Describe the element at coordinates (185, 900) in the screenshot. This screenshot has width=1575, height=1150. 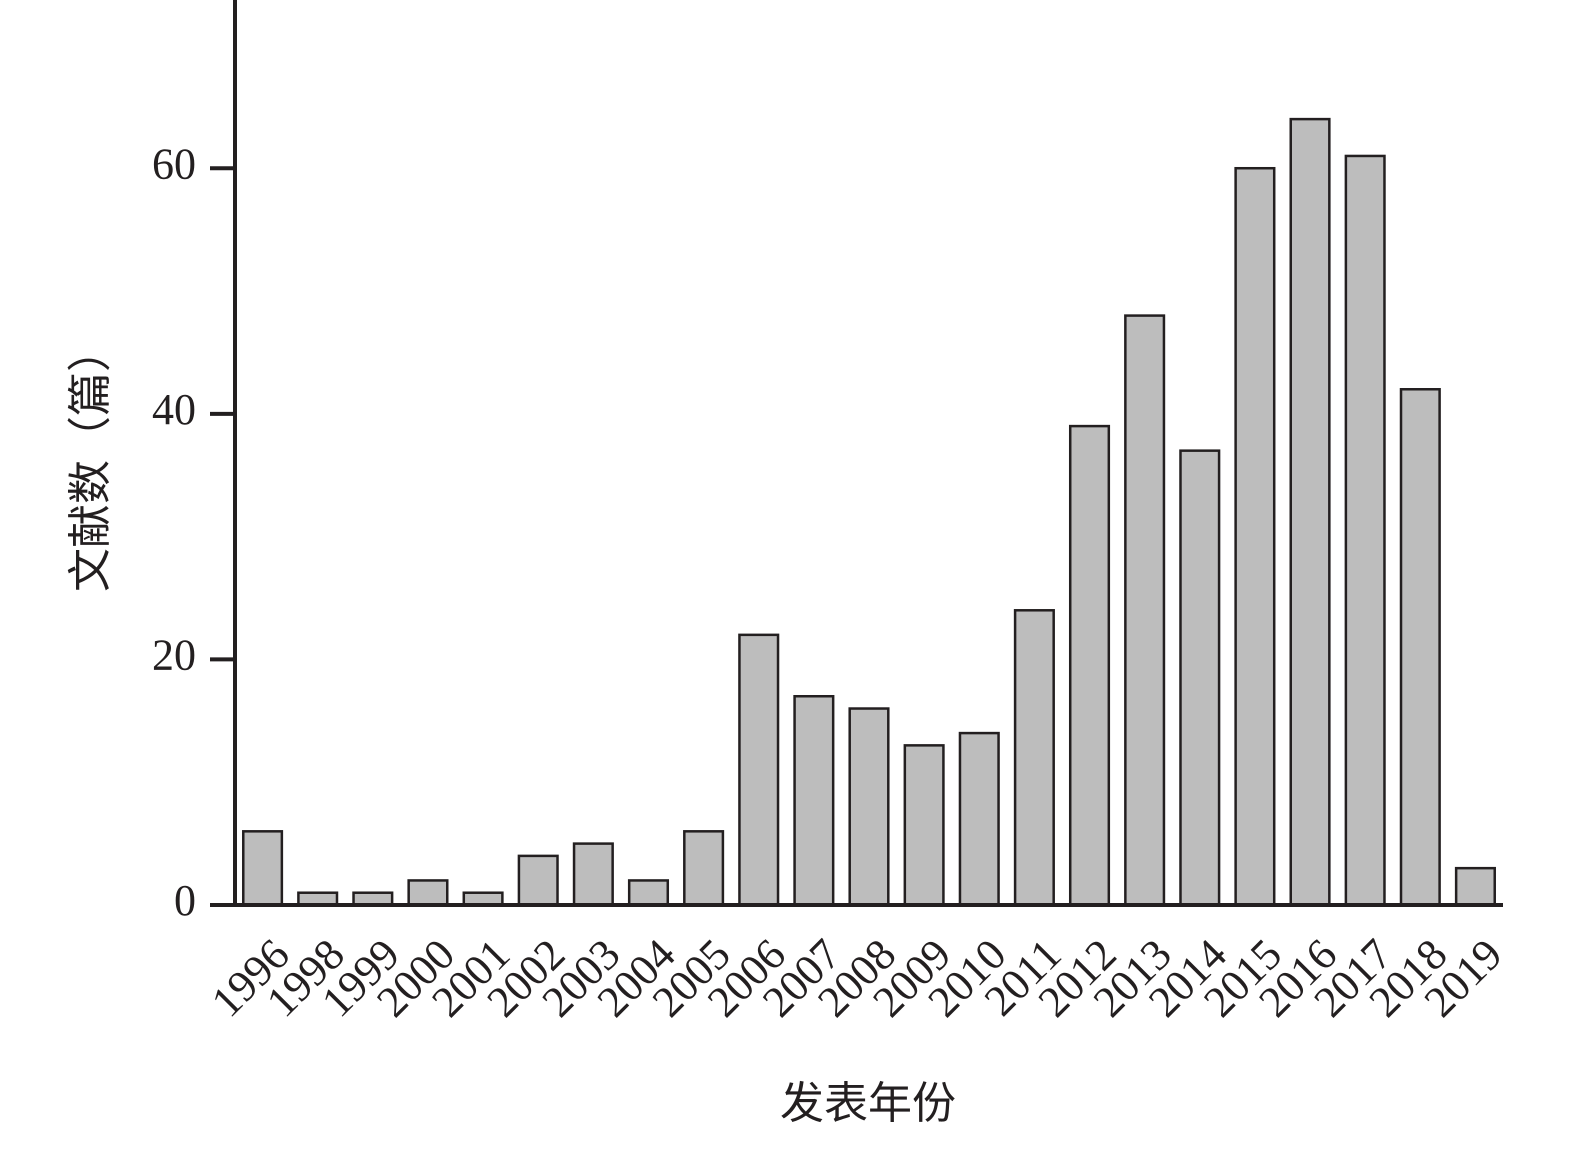
I see `y-tick-label: 0` at that location.